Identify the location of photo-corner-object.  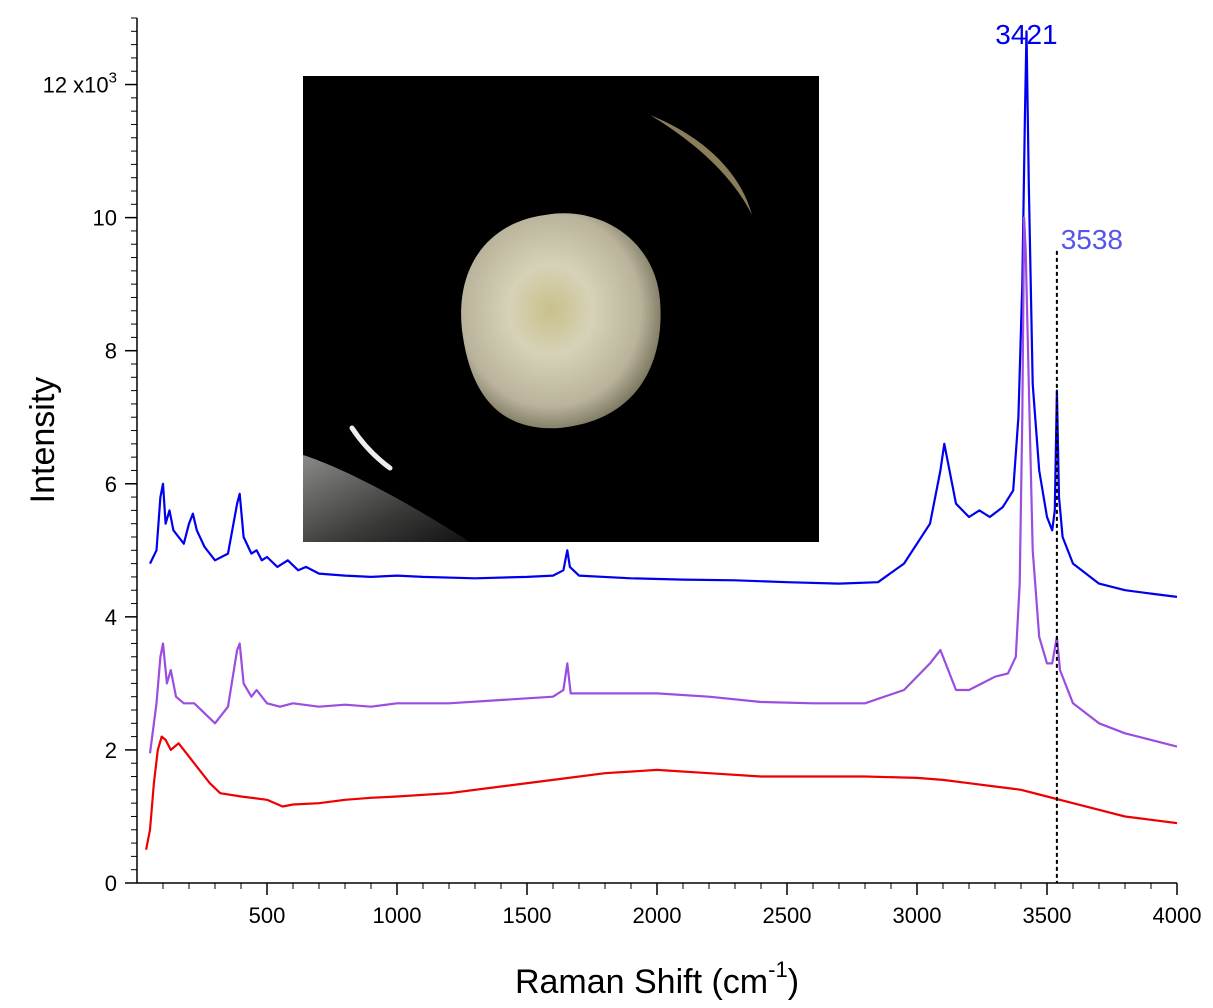
(386, 498).